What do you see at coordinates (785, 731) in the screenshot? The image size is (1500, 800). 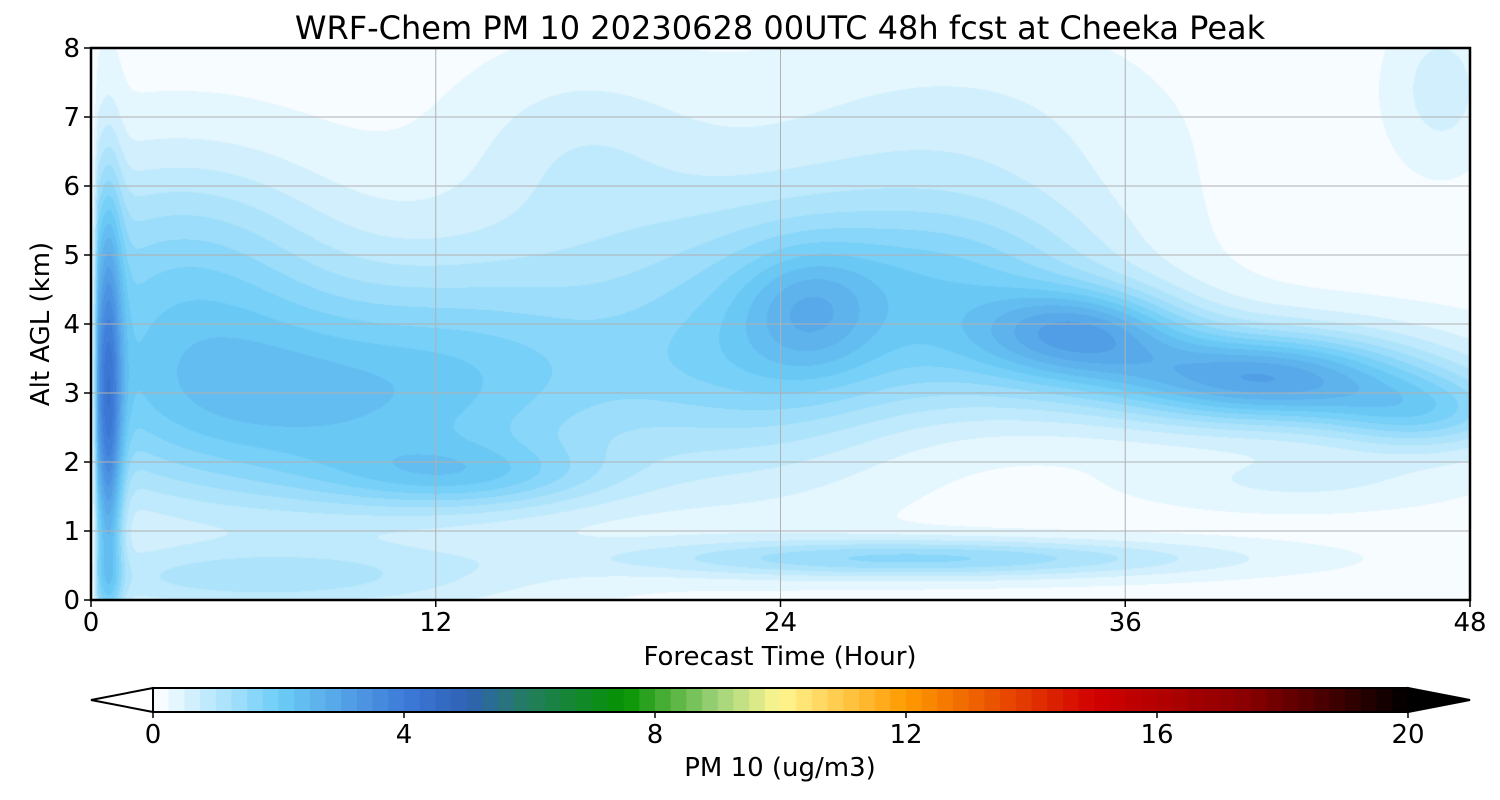 I see `colorbar-ticks: 0 4 8 12 16 20` at bounding box center [785, 731].